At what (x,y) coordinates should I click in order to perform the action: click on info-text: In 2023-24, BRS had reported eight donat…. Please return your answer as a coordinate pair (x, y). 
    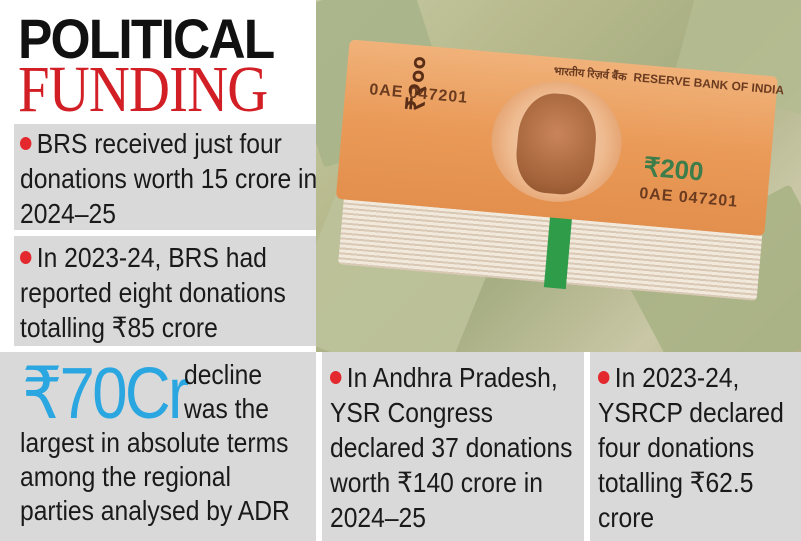
    Looking at the image, I should click on (153, 292).